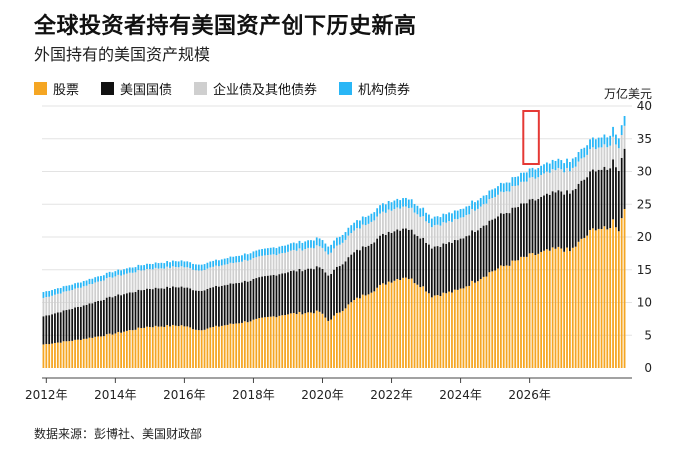  What do you see at coordinates (531, 137) in the screenshot?
I see `highlight-box` at bounding box center [531, 137].